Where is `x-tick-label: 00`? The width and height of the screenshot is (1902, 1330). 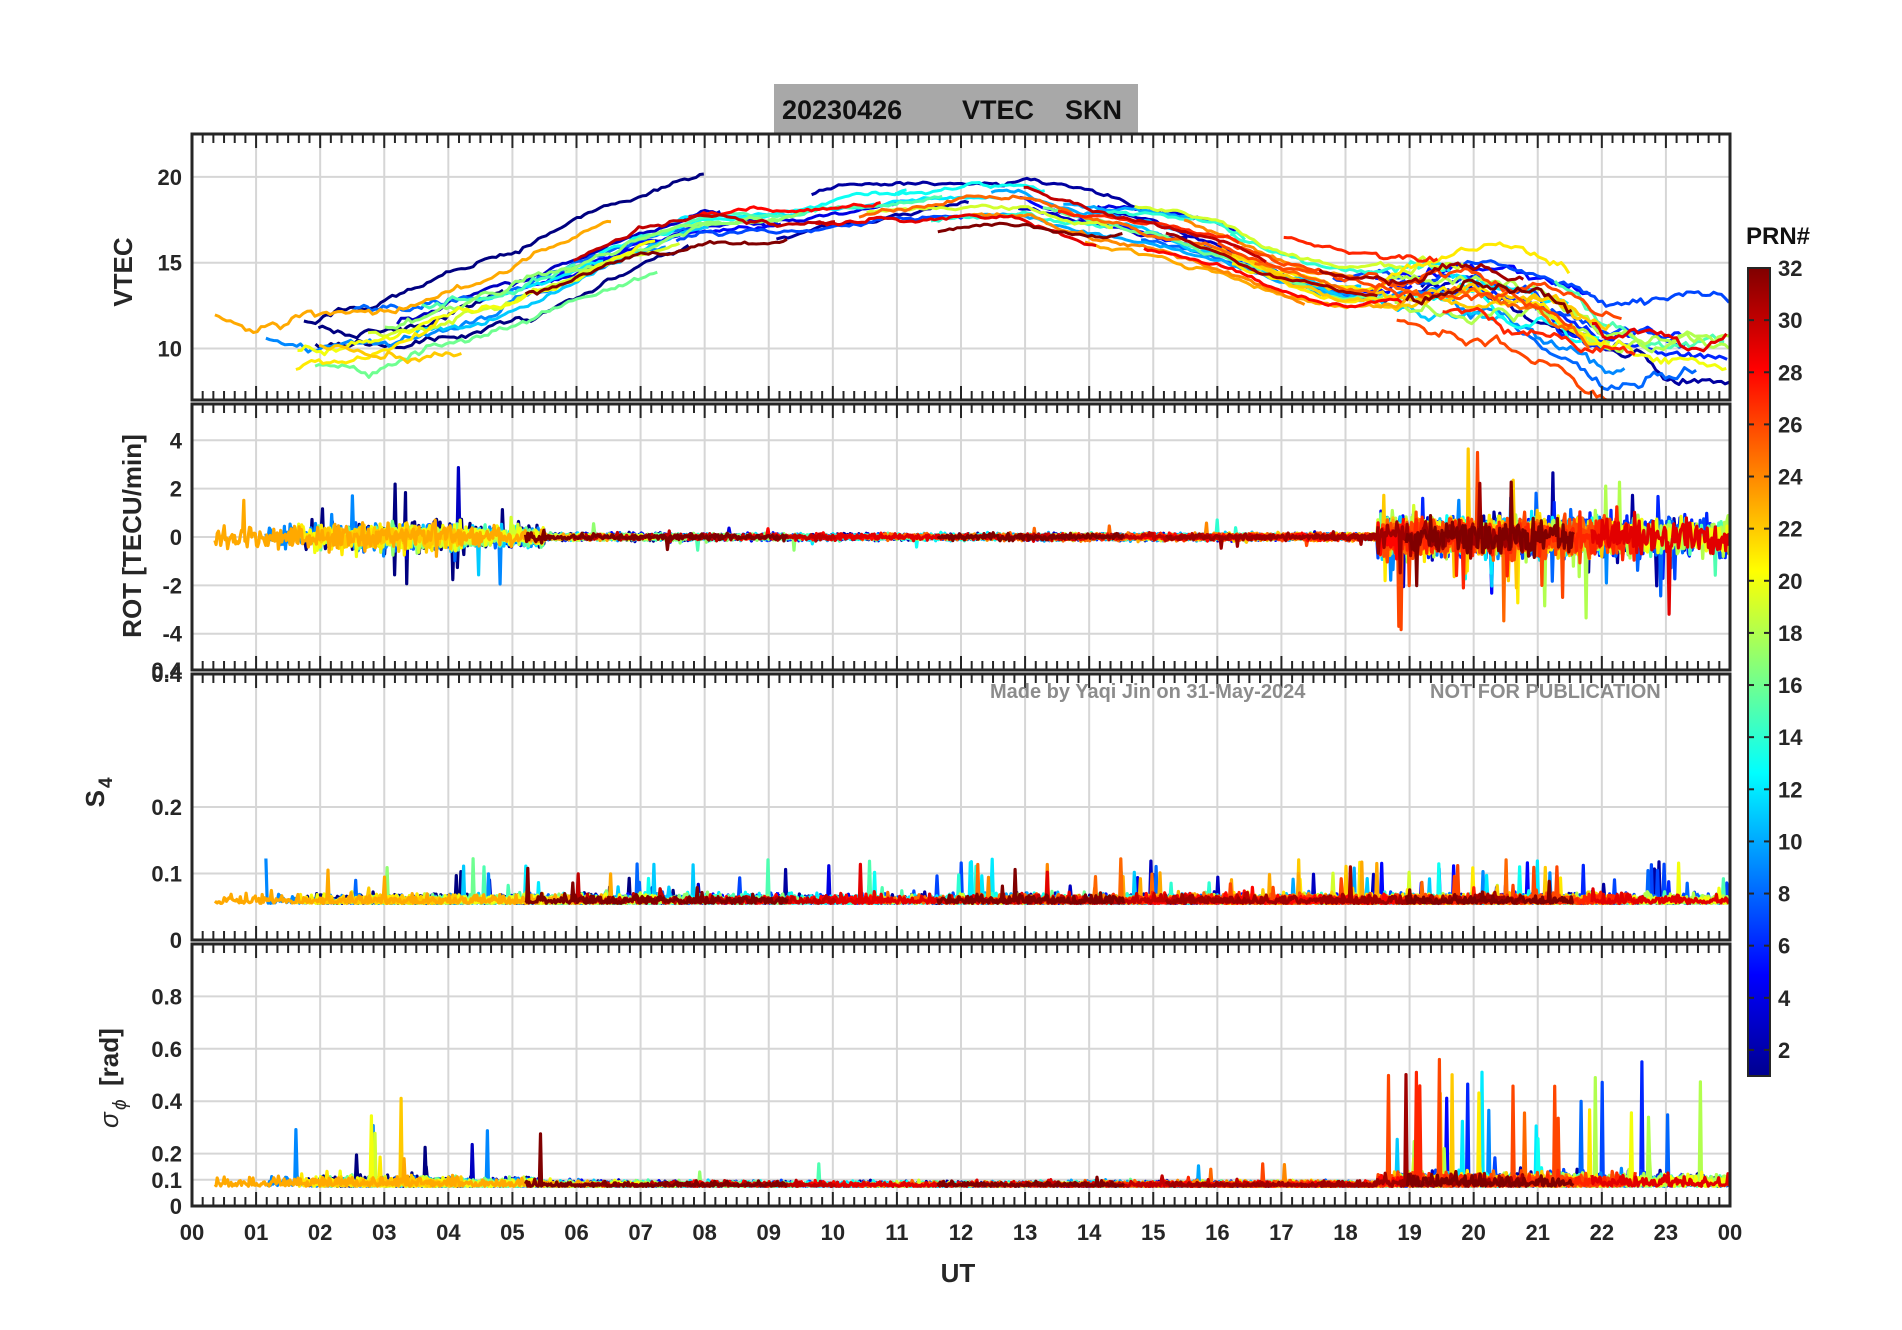 x-tick-label: 00 is located at coordinates (1730, 1232).